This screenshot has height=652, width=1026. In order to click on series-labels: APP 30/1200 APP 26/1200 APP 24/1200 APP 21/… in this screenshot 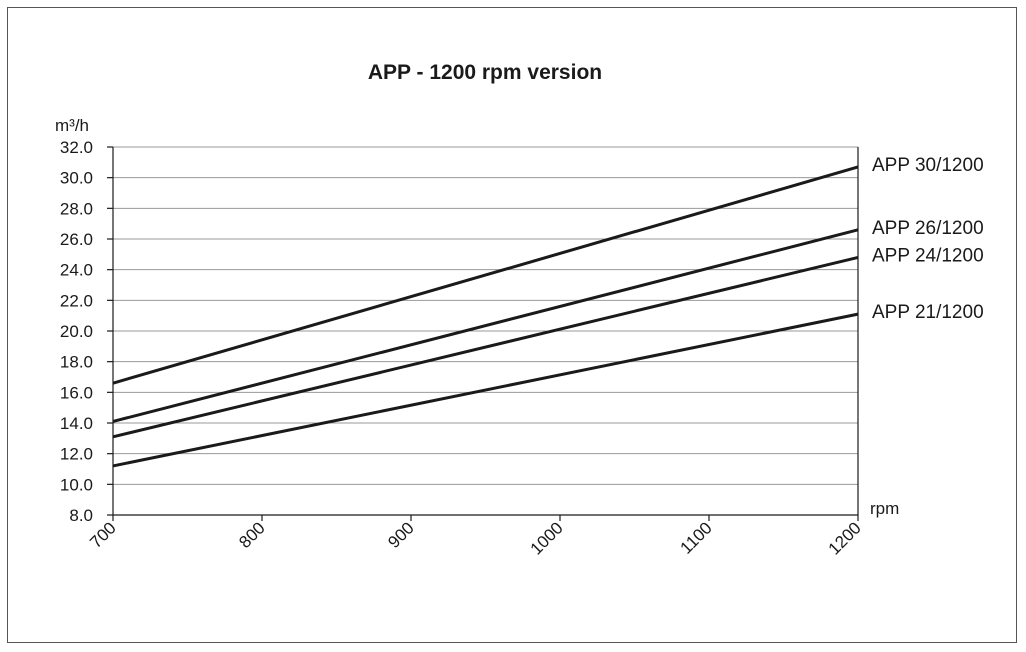, I will do `click(928, 239)`.